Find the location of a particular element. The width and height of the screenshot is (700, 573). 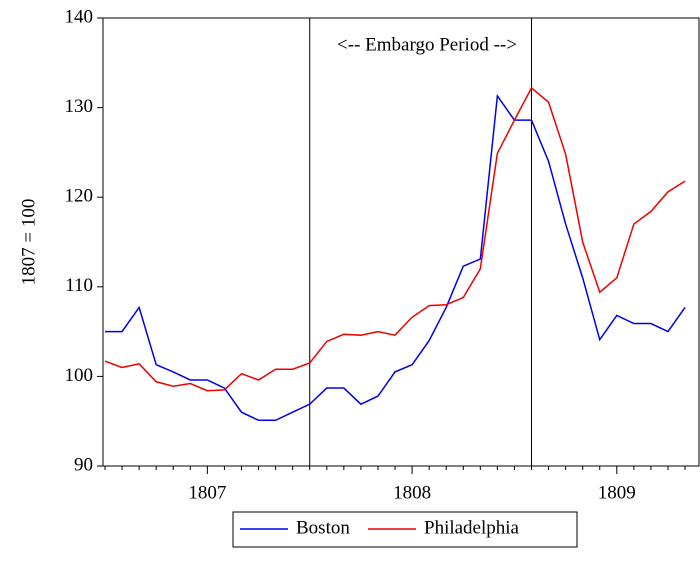

x-tick-label: 1808 is located at coordinates (412, 492).